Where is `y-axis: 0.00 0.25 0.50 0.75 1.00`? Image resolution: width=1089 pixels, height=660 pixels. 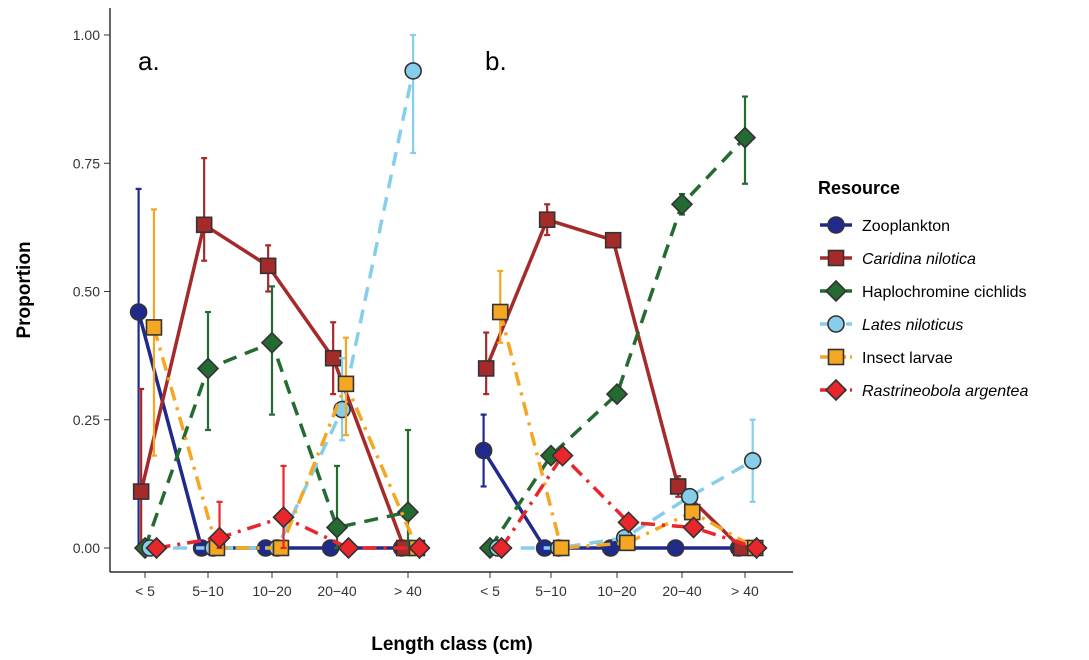
y-axis: 0.00 0.25 0.50 0.75 1.00 is located at coordinates (92, 290).